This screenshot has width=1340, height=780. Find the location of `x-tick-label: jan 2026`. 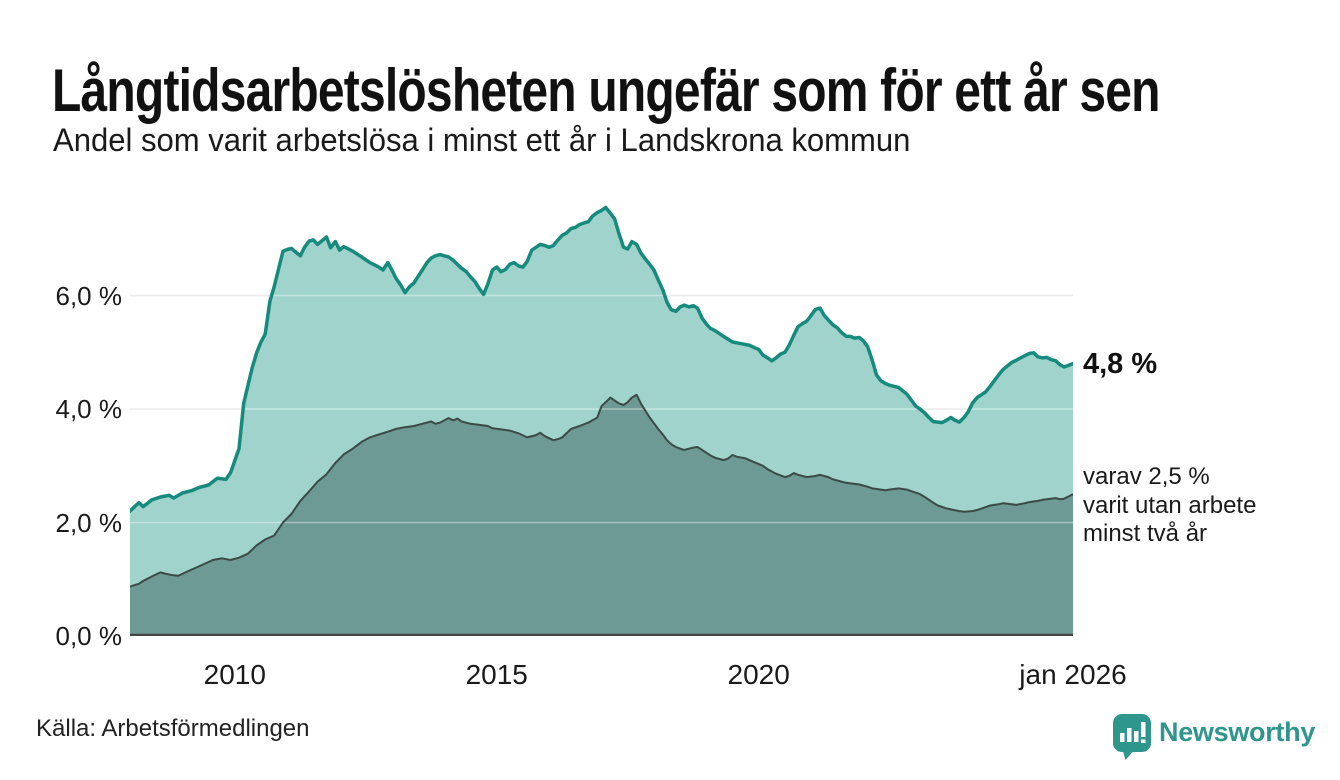

x-tick-label: jan 2026 is located at coordinates (1073, 674).